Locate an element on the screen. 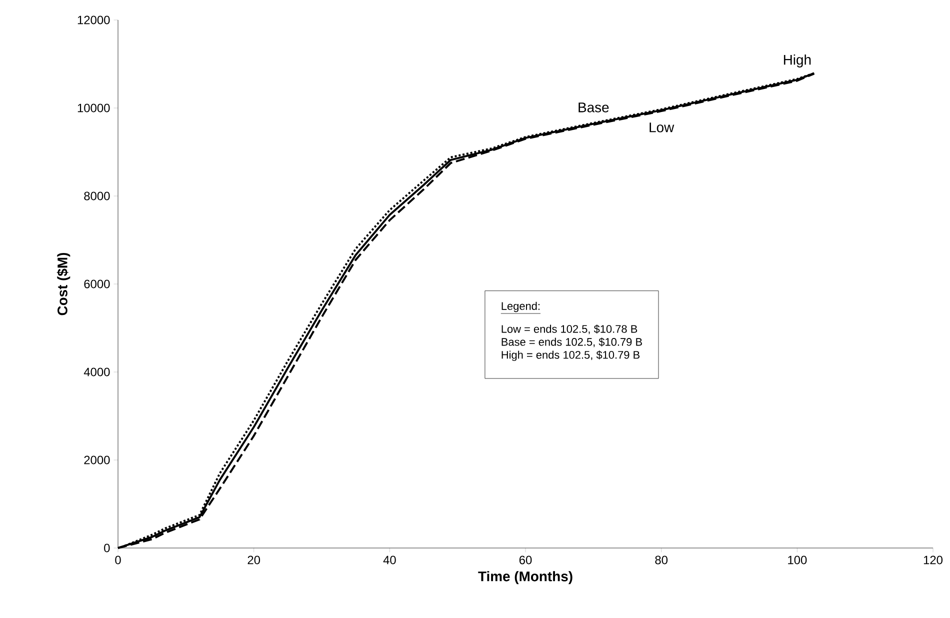  x-tick-label: 60 is located at coordinates (525, 560).